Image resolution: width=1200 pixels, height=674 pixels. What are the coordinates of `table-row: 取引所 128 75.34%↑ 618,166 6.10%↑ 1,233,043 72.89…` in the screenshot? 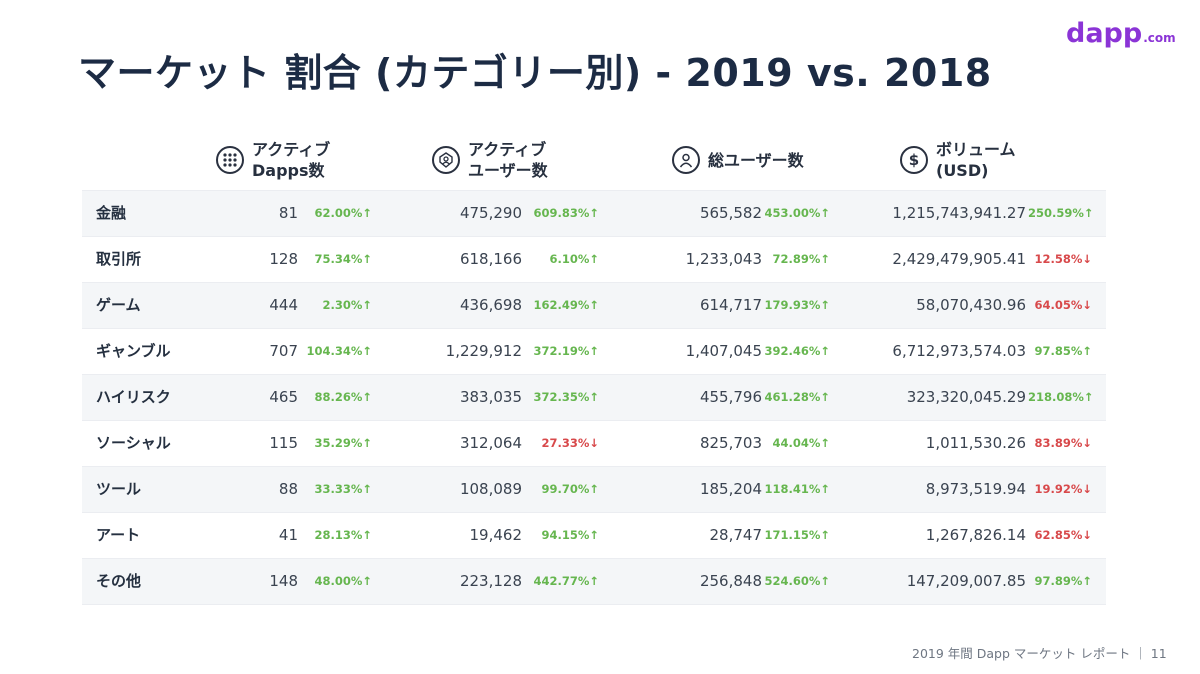 It's located at (594, 260).